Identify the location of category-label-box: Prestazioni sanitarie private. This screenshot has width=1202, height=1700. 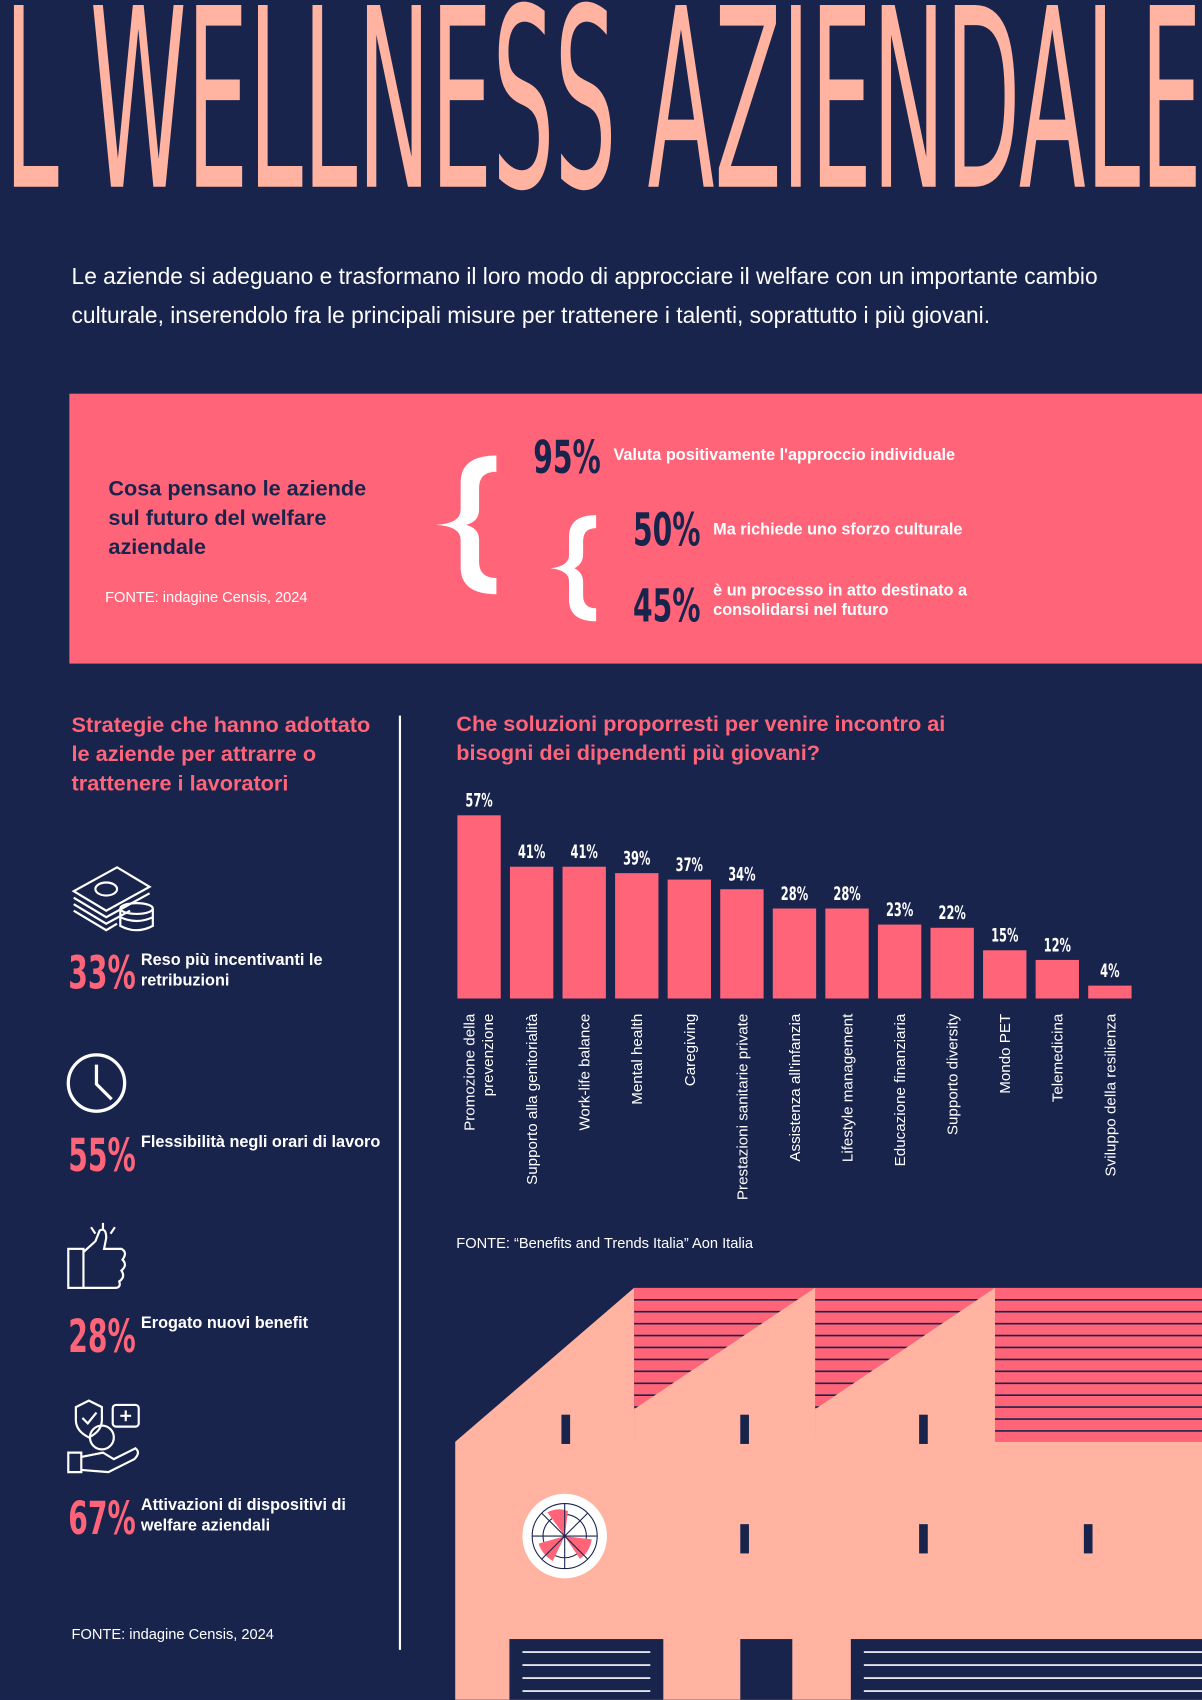
(741, 1107).